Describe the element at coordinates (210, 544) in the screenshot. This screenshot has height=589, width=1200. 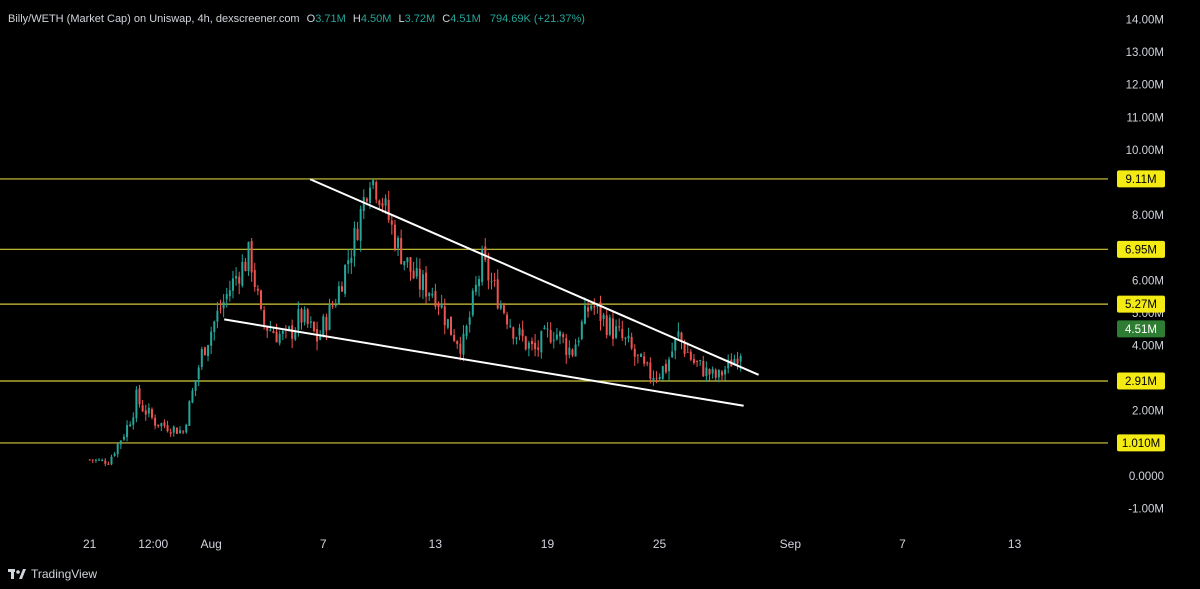
I see `x-tick-label-2: Aug` at that location.